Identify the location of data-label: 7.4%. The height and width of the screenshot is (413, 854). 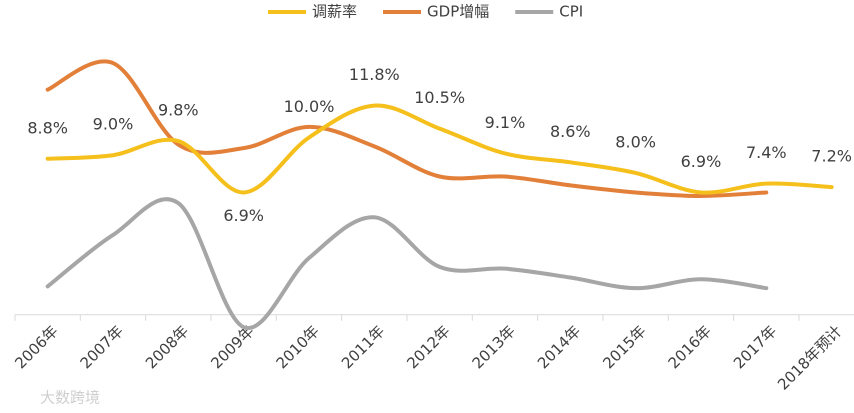
(766, 152).